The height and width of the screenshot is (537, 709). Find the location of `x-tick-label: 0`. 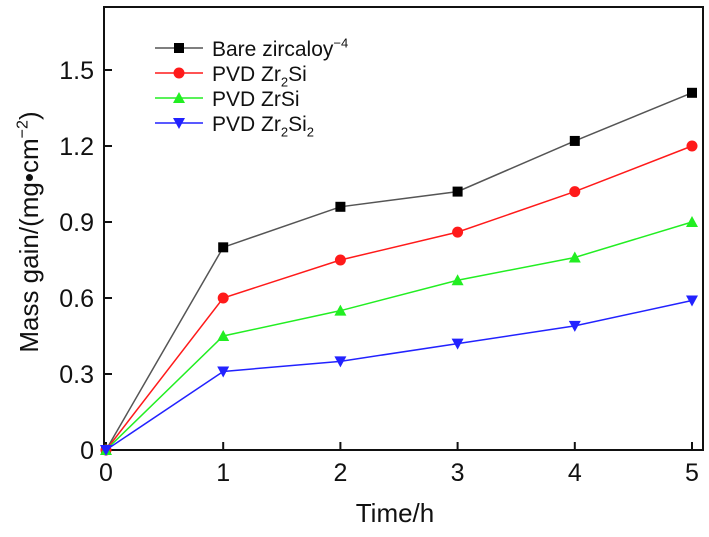

x-tick-label: 0 is located at coordinates (106, 473).